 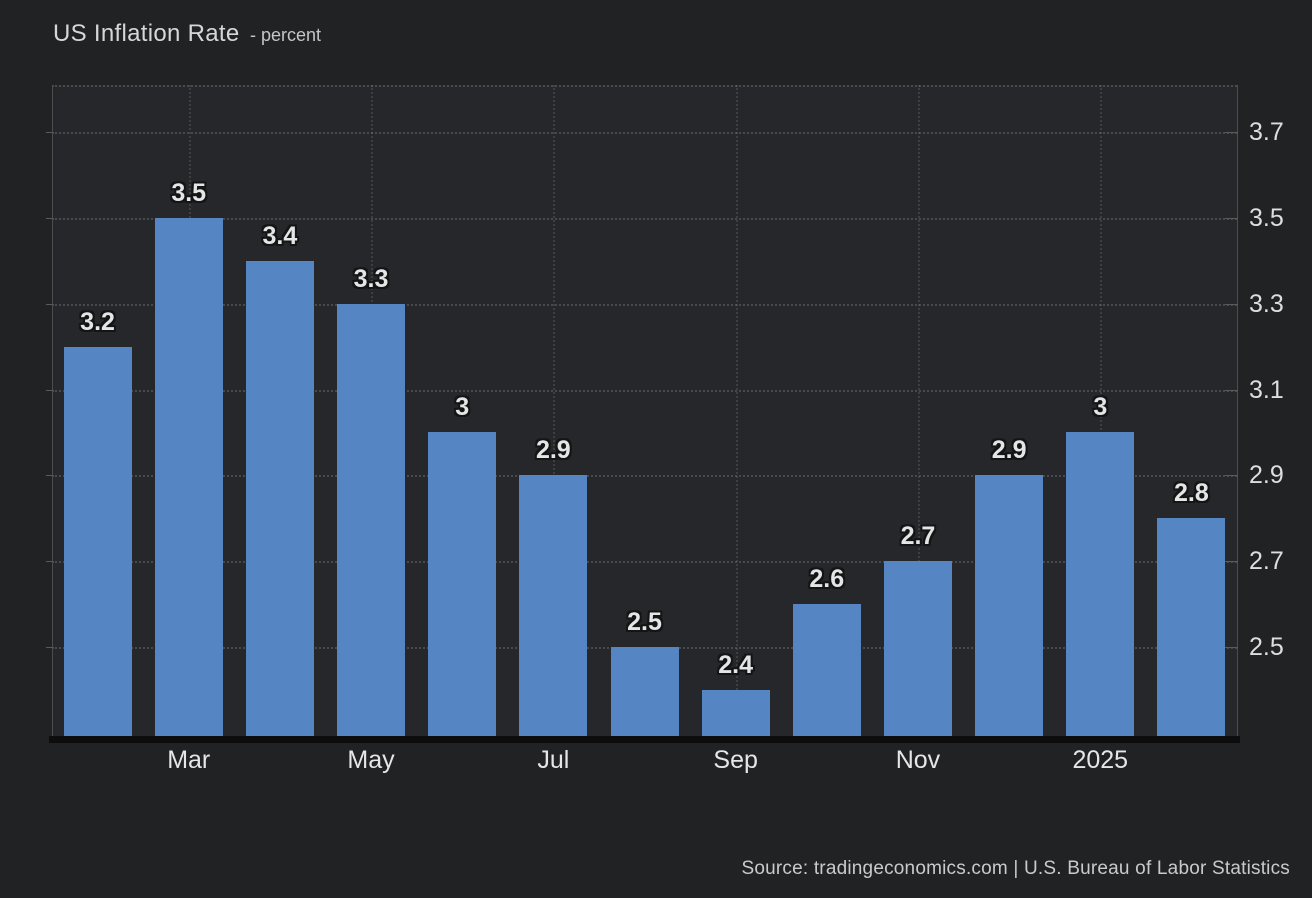 What do you see at coordinates (1100, 760) in the screenshot?
I see `x-tick-label: 2025` at bounding box center [1100, 760].